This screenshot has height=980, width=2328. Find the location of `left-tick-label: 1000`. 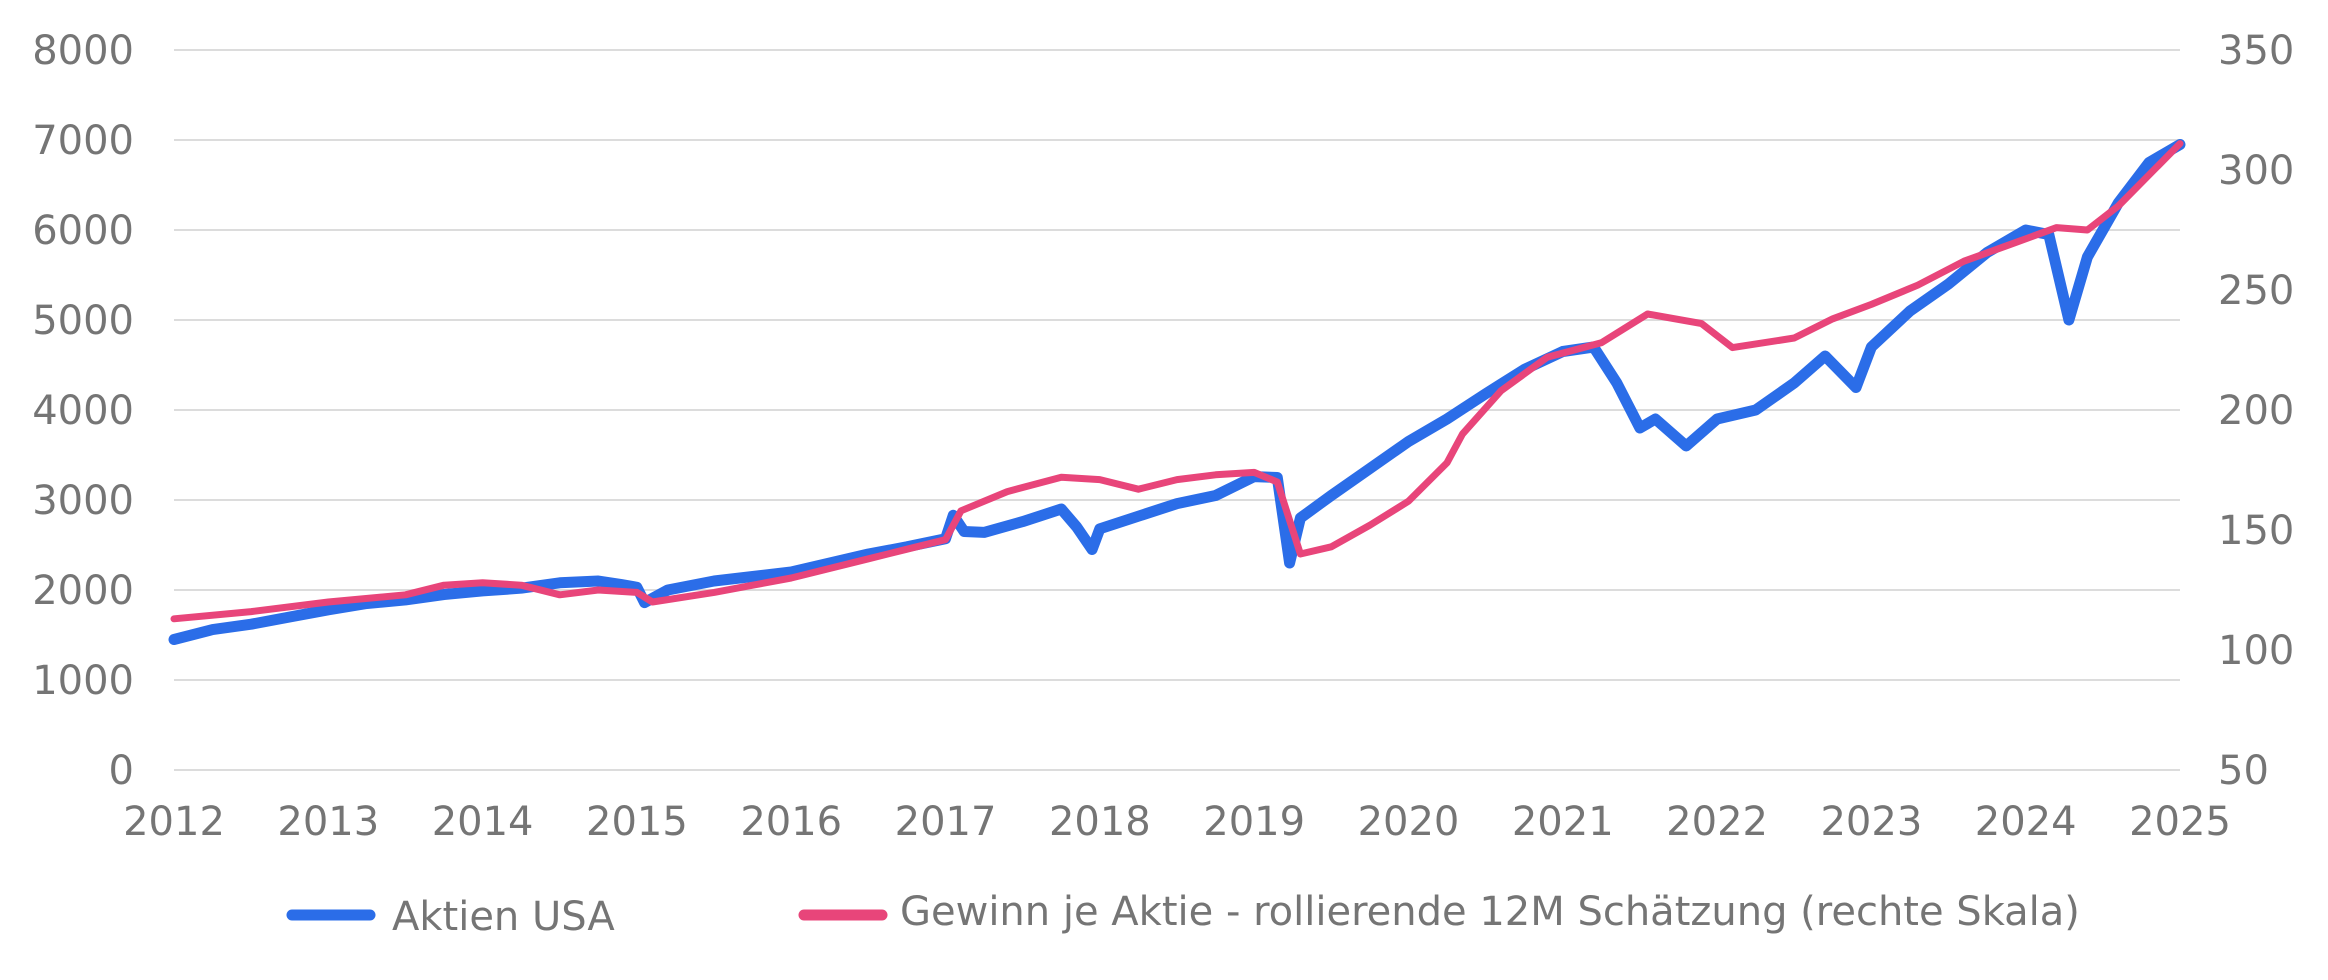

left-tick-label: 1000 is located at coordinates (83, 681).